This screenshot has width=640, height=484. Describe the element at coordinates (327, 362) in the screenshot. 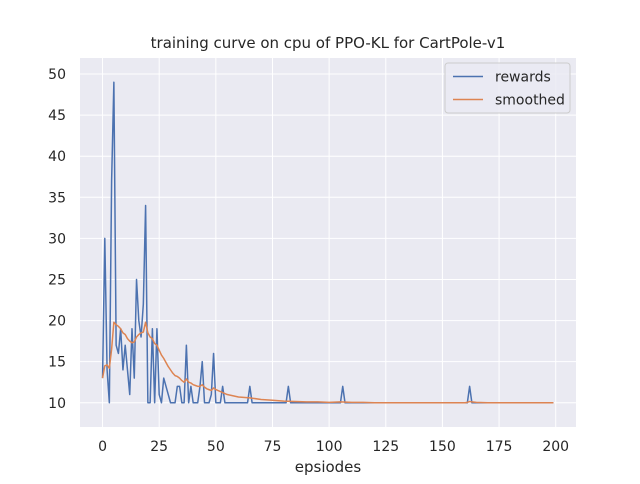

I see `series-line-smoothed` at that location.